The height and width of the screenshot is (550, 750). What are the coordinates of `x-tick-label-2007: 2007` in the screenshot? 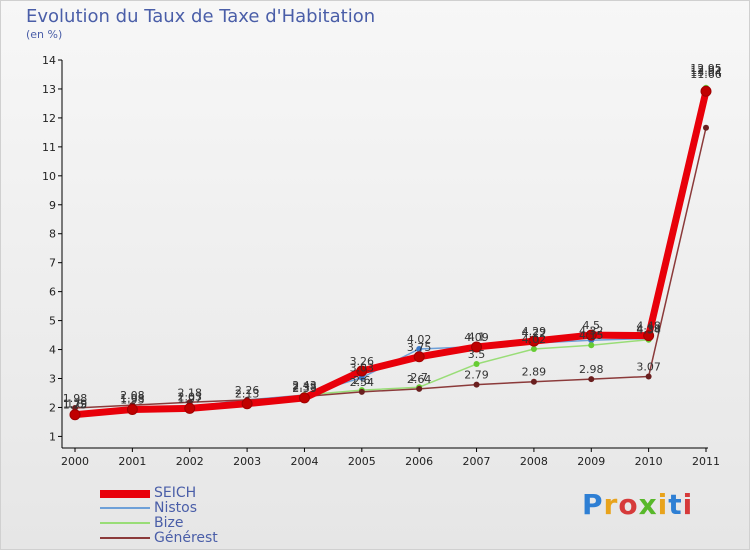 It's located at (477, 461).